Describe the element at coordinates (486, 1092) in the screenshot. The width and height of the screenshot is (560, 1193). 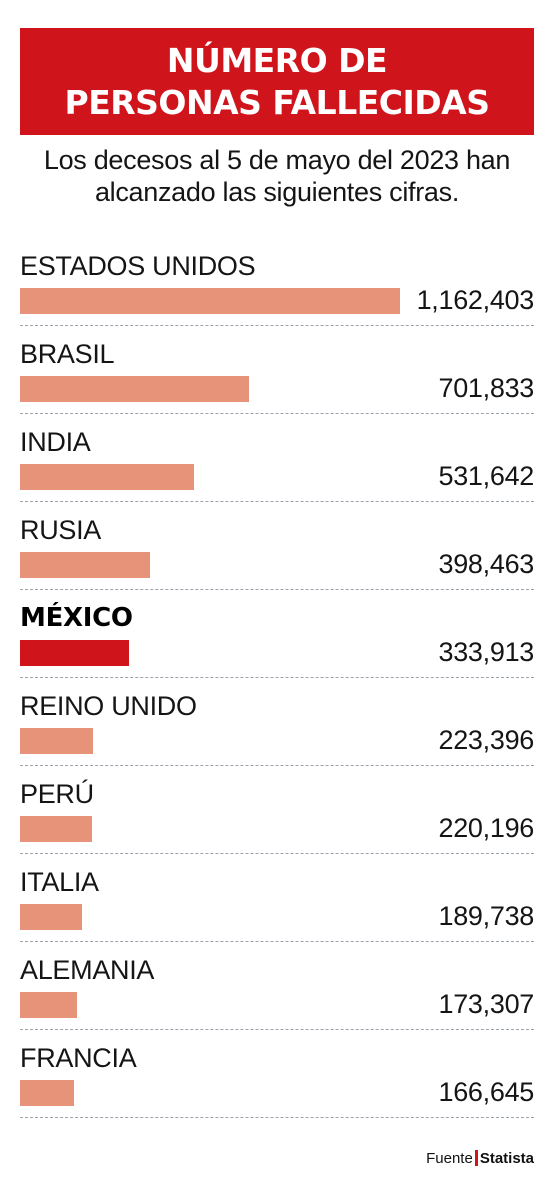
I see `data-label: 166,645` at that location.